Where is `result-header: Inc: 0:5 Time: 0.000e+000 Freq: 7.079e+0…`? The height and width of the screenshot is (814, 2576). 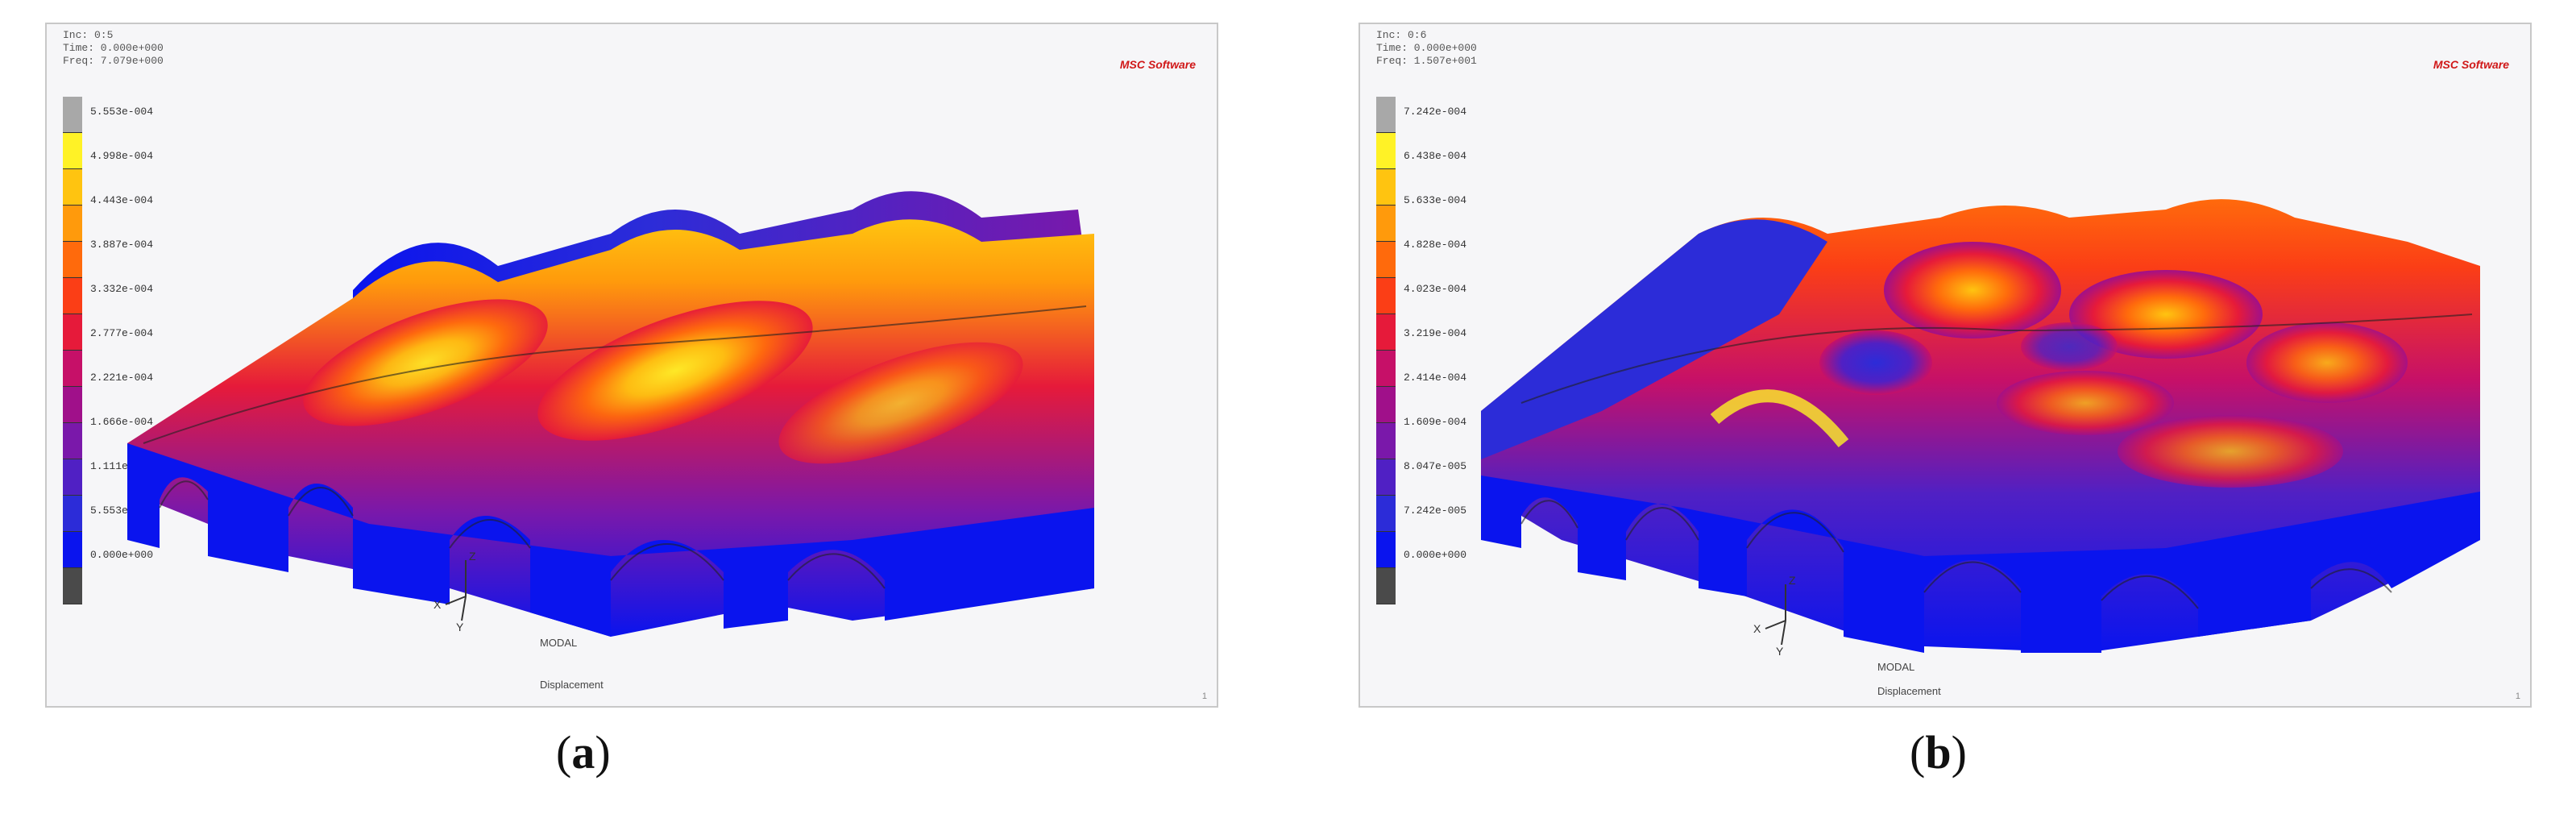
result-header: Inc: 0:5 Time: 0.000e+000 Freq: 7.079e+0… is located at coordinates (113, 49).